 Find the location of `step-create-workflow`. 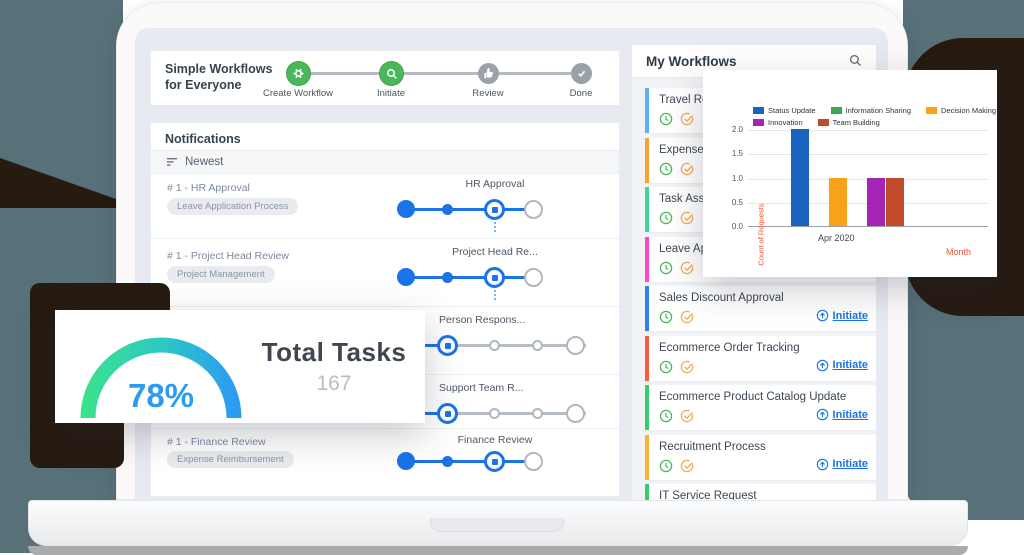

step-create-workflow is located at coordinates (298, 73).